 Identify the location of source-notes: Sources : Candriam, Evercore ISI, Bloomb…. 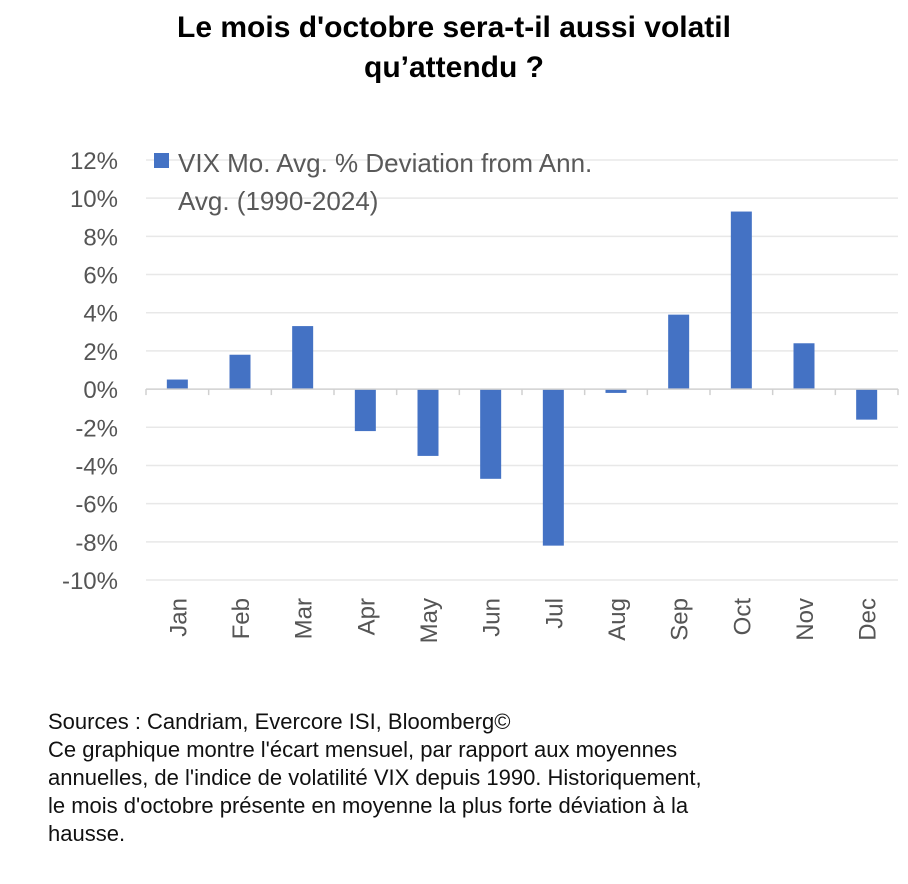
(458, 778).